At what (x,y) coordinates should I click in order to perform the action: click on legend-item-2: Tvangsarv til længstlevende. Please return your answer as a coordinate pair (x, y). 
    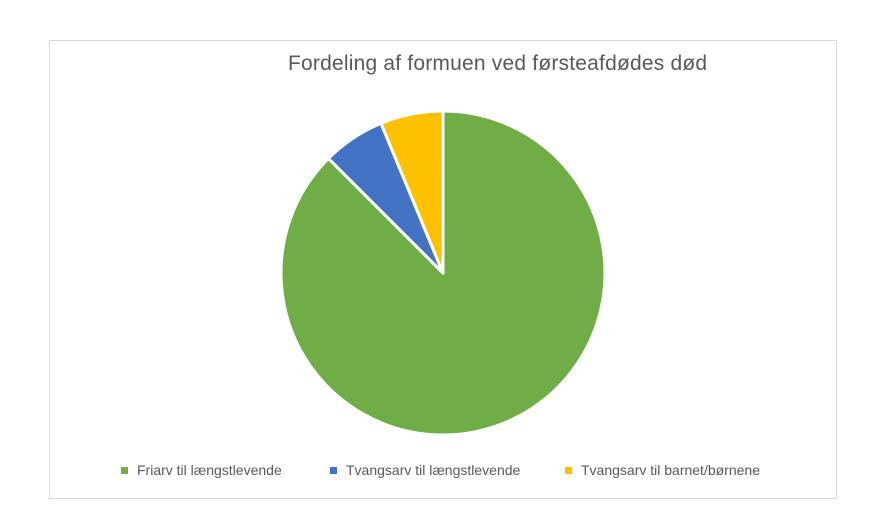
    Looking at the image, I should click on (425, 470).